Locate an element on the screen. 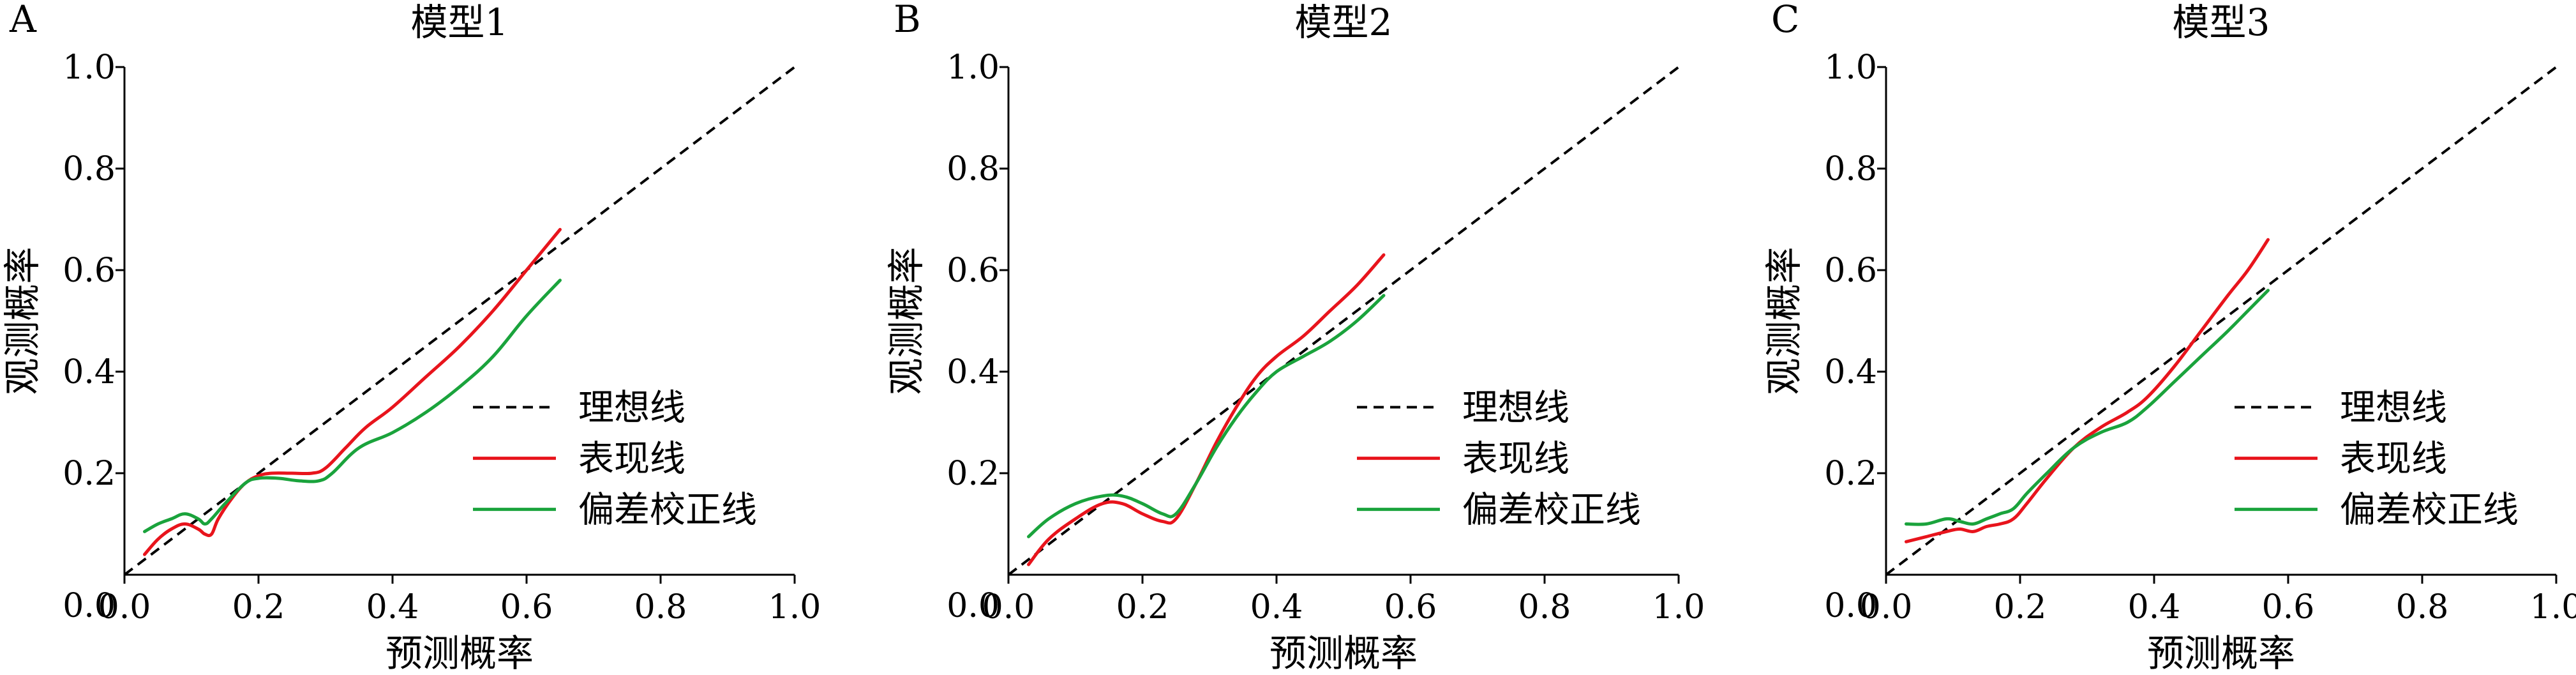  panel-title: 模型1 is located at coordinates (460, 22).